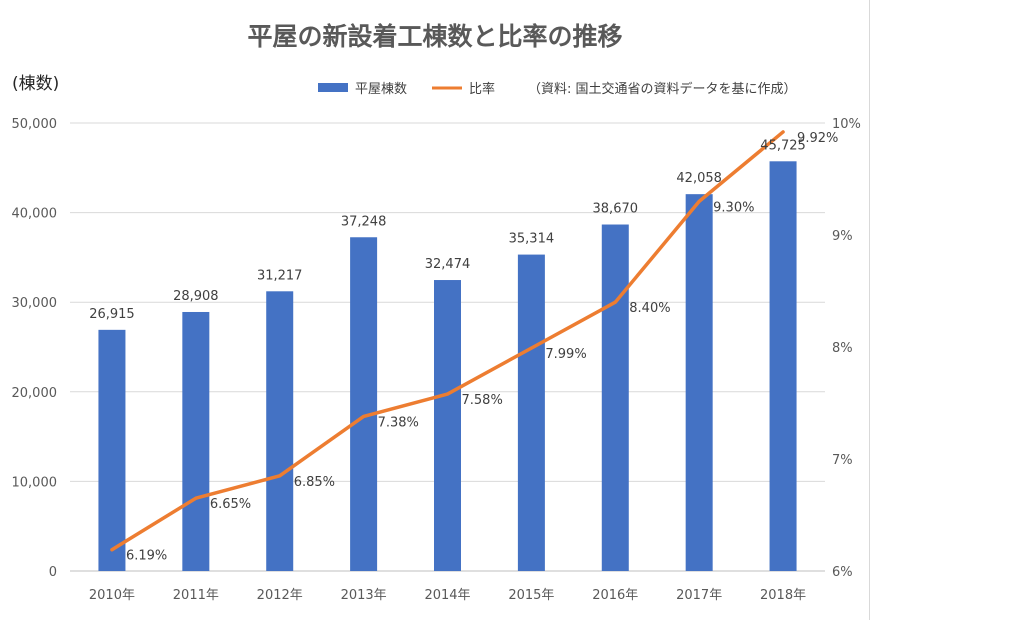  Describe the element at coordinates (35, 303) in the screenshot. I see `y-left-tick-label: 30,000` at that location.